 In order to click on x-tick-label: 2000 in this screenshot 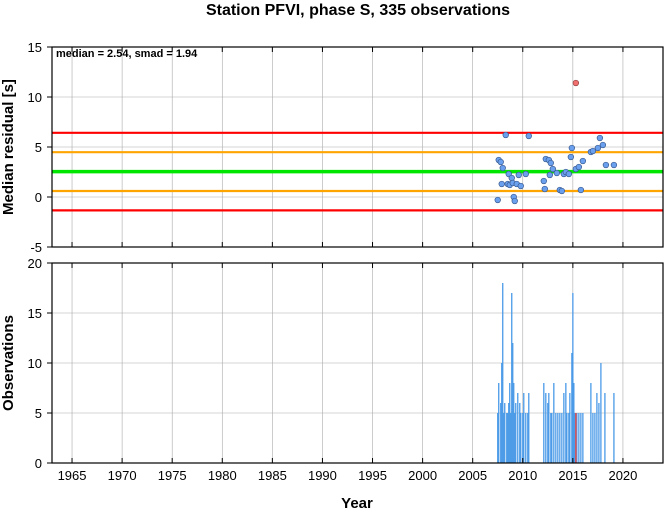, I will do `click(422, 475)`.